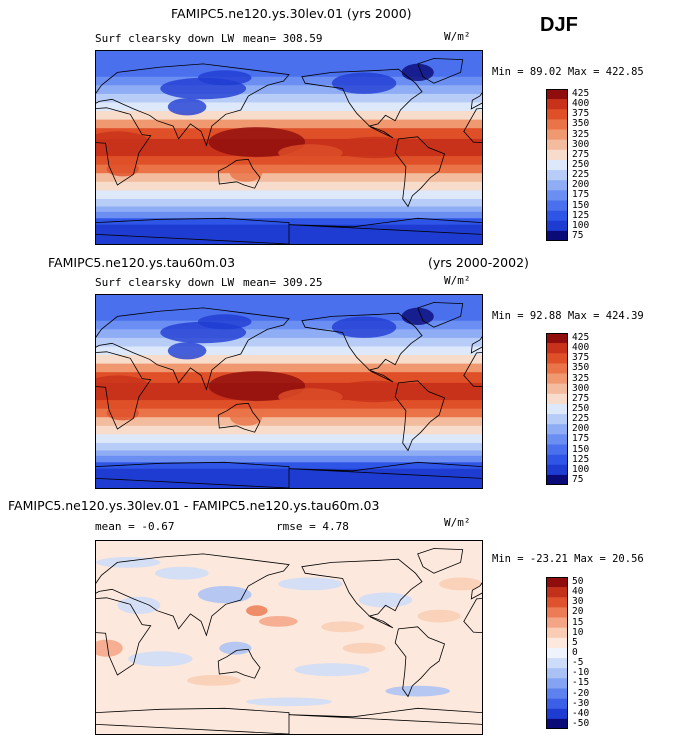  What do you see at coordinates (581, 429) in the screenshot?
I see `colorbar-tick-label: 200` at bounding box center [581, 429].